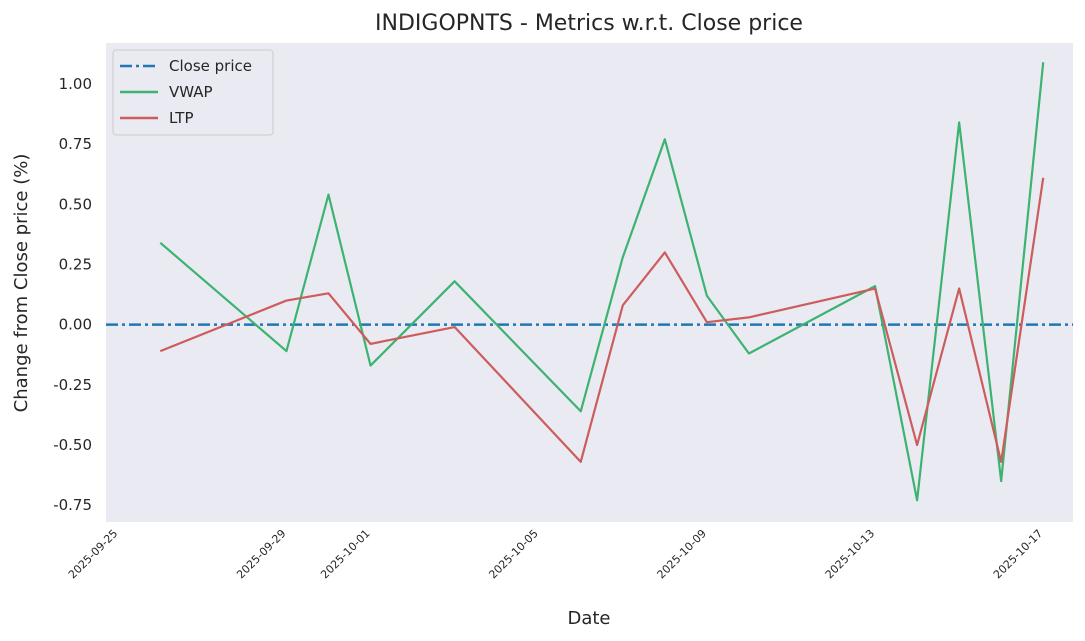  Describe the element at coordinates (589, 23) in the screenshot. I see `chart-title: INDIGOPNTS - Metrics w.r.t. Close price` at that location.